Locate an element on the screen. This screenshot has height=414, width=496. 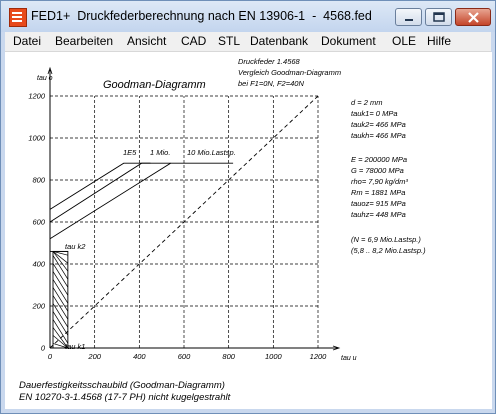
param-e: E = 200000 MPa is located at coordinates (379, 159).